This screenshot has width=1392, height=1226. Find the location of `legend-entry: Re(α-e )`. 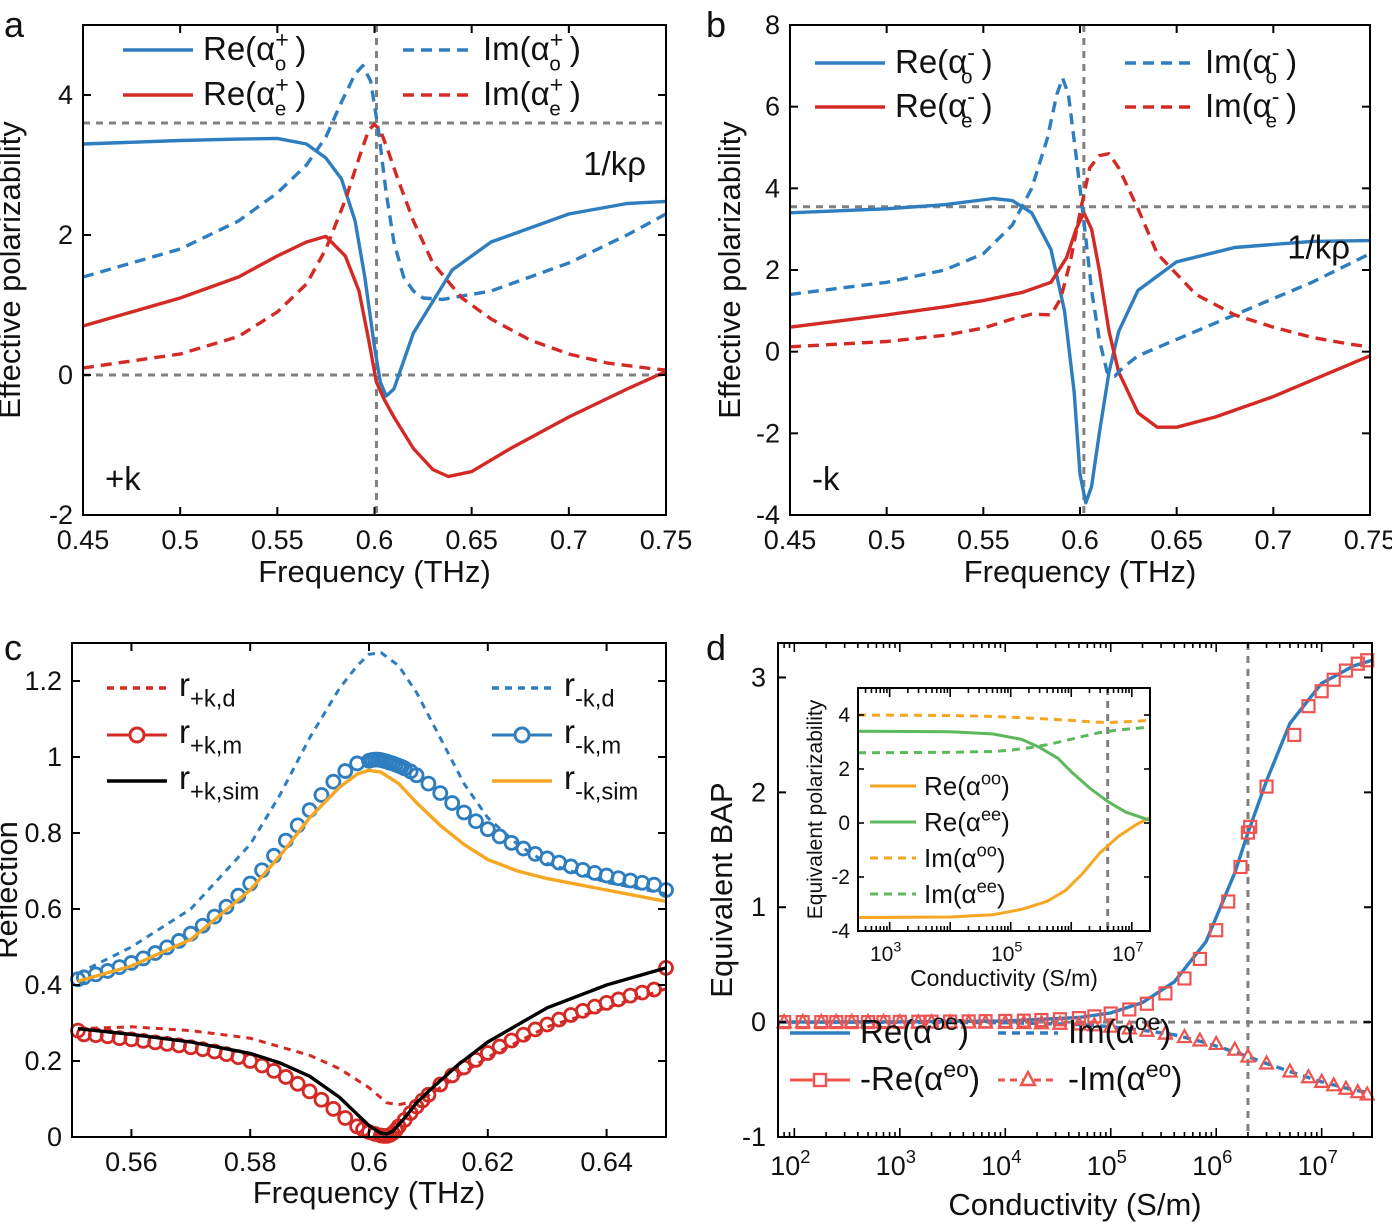

legend-entry: Re(α-e ) is located at coordinates (944, 107).